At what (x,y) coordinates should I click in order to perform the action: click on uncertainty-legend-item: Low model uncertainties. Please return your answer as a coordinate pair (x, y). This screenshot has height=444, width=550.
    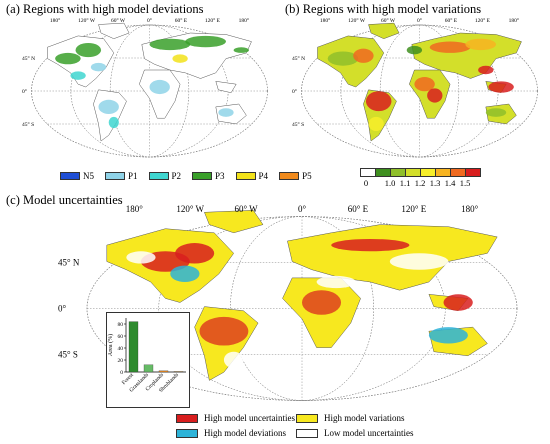
    Looking at the image, I should click on (354, 433).